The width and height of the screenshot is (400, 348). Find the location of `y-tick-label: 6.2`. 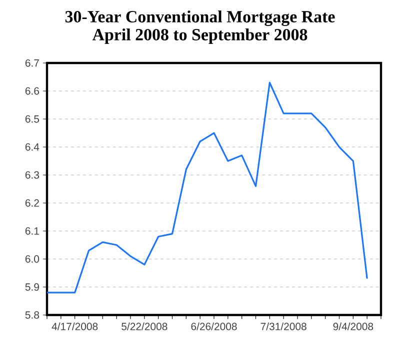

y-tick-label: 6.2 is located at coordinates (32, 203).